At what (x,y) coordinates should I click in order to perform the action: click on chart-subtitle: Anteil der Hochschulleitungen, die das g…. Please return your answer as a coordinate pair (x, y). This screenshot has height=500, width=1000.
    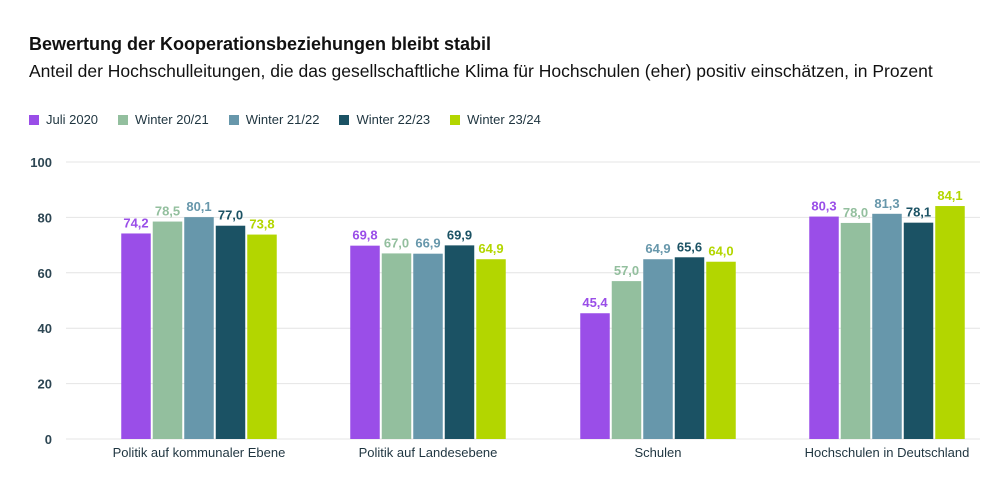
    Looking at the image, I should click on (481, 71).